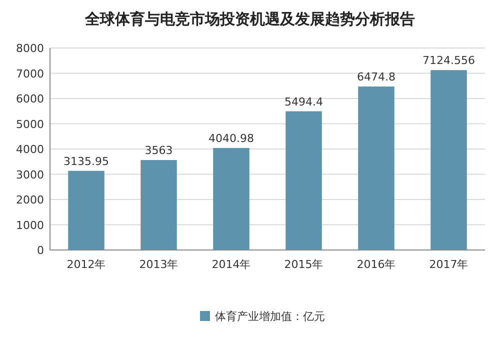  What do you see at coordinates (86, 264) in the screenshot?
I see `x-tick-label: 2012年` at bounding box center [86, 264].